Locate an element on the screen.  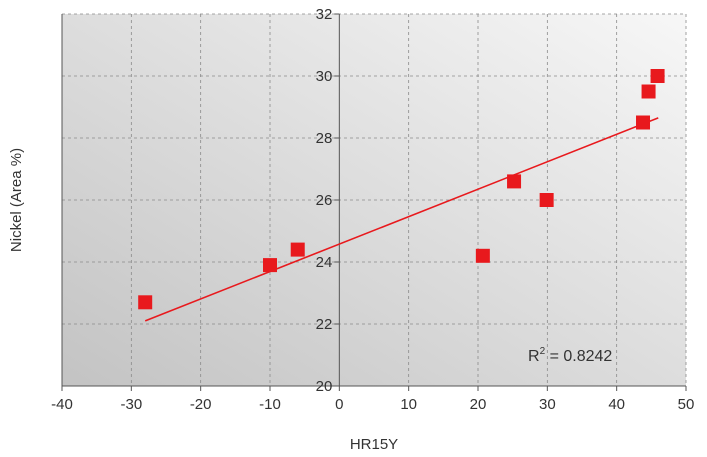
x-tick-label: 0 is located at coordinates (339, 404).